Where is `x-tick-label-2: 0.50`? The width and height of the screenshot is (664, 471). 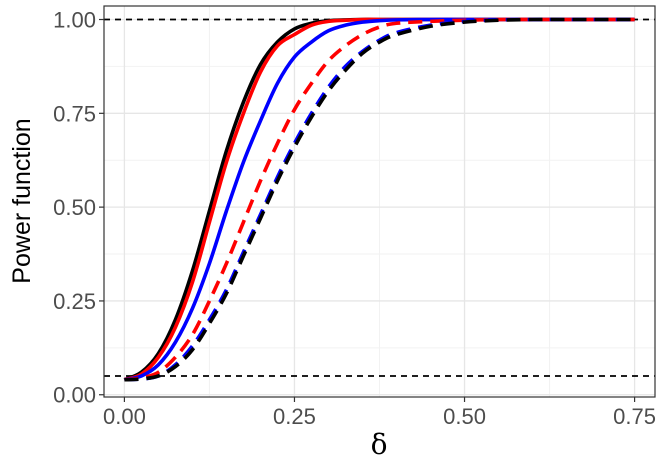
x-tick-label-2: 0.50 is located at coordinates (464, 416).